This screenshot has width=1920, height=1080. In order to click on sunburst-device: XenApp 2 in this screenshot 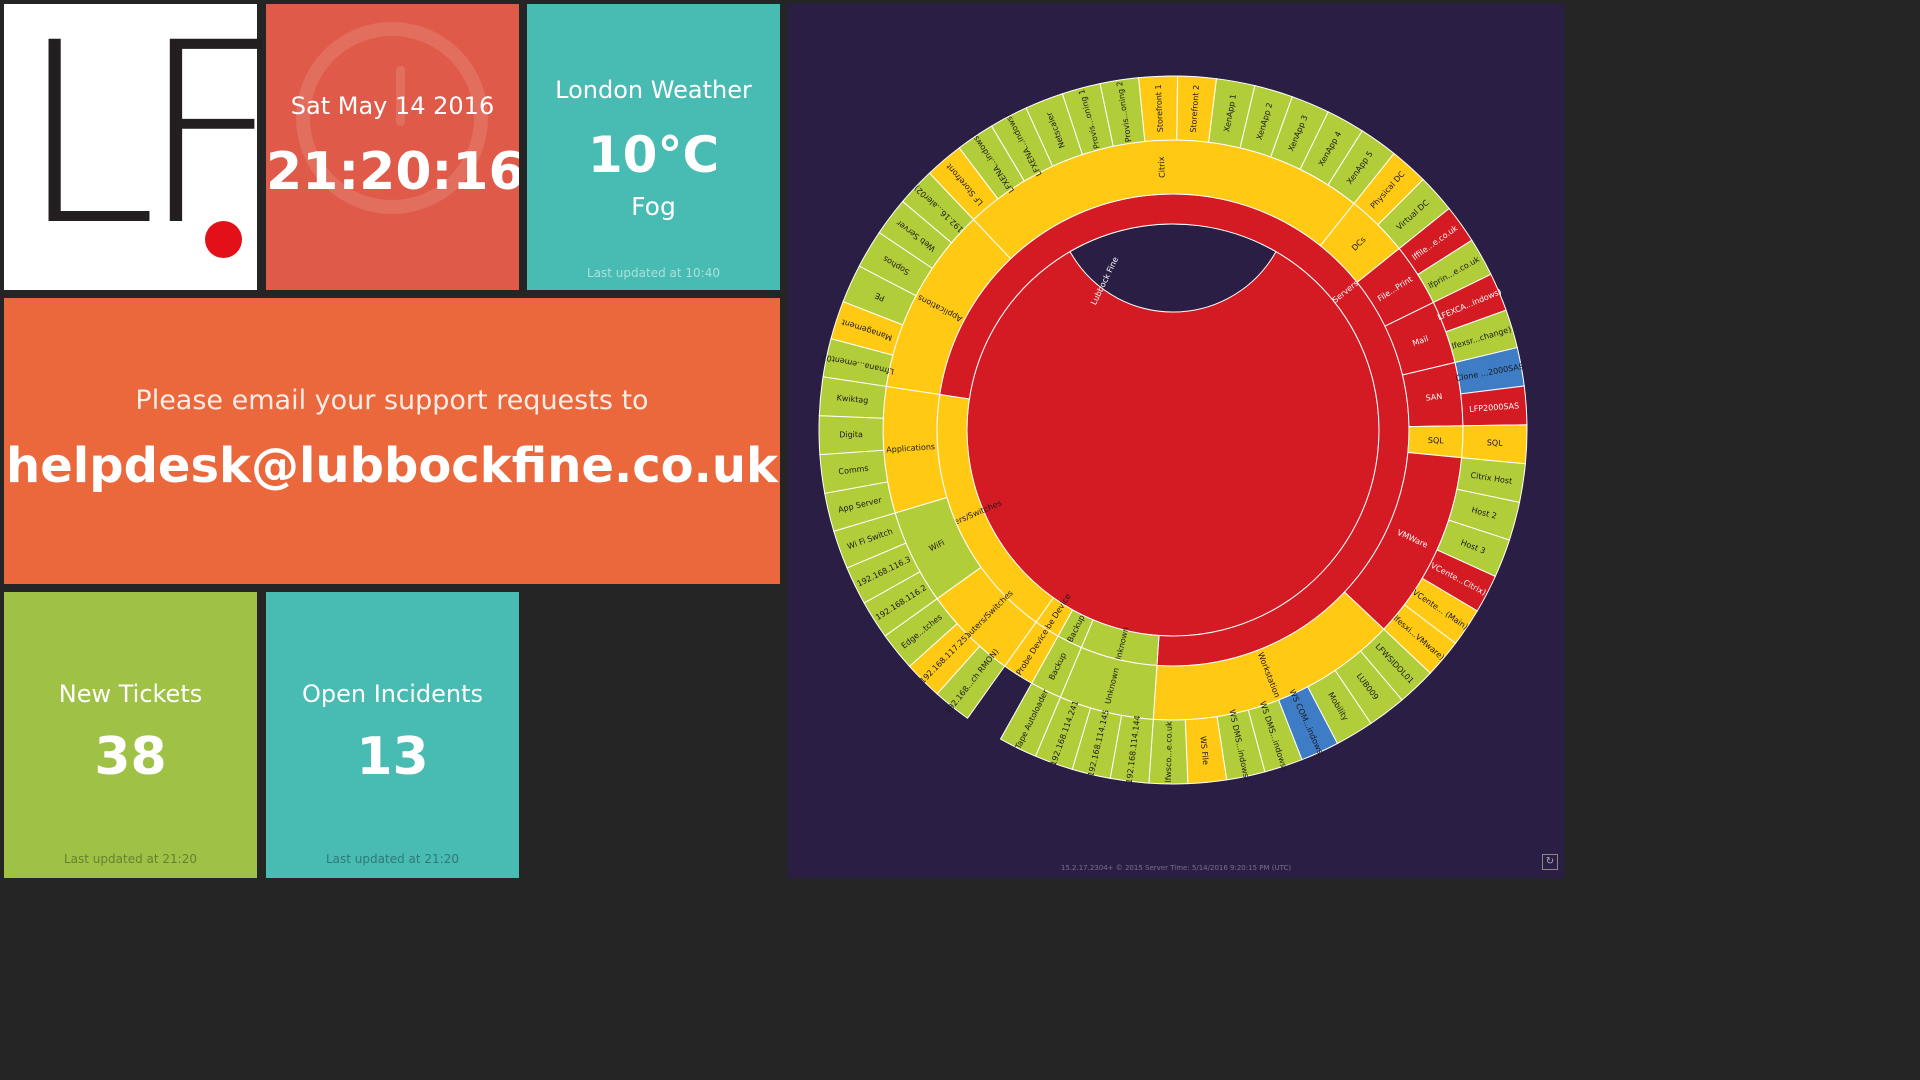, I will do `click(1266, 121)`.